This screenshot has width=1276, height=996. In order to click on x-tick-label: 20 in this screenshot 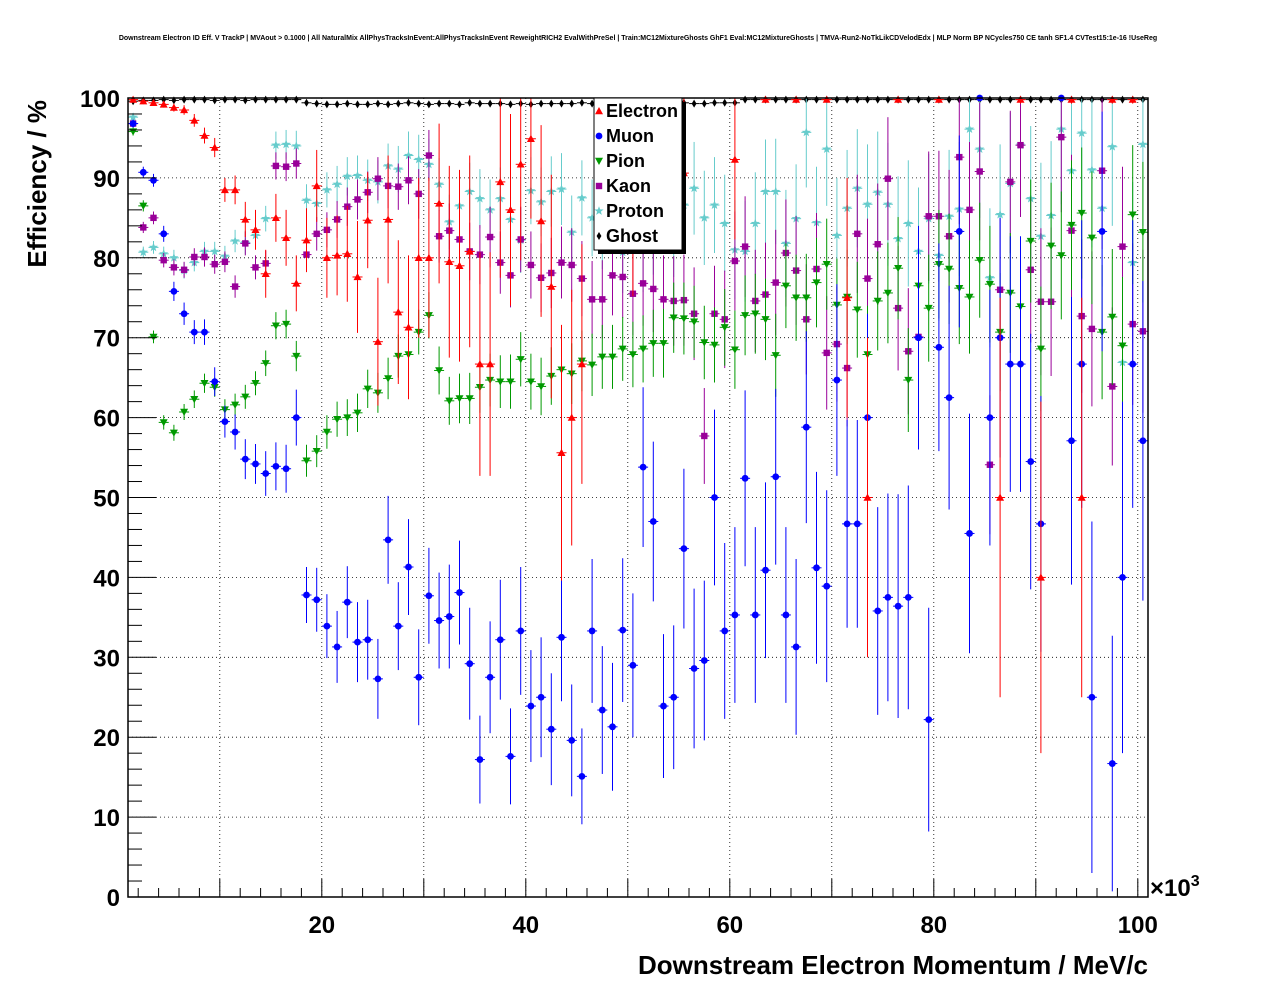, I will do `click(321, 925)`.